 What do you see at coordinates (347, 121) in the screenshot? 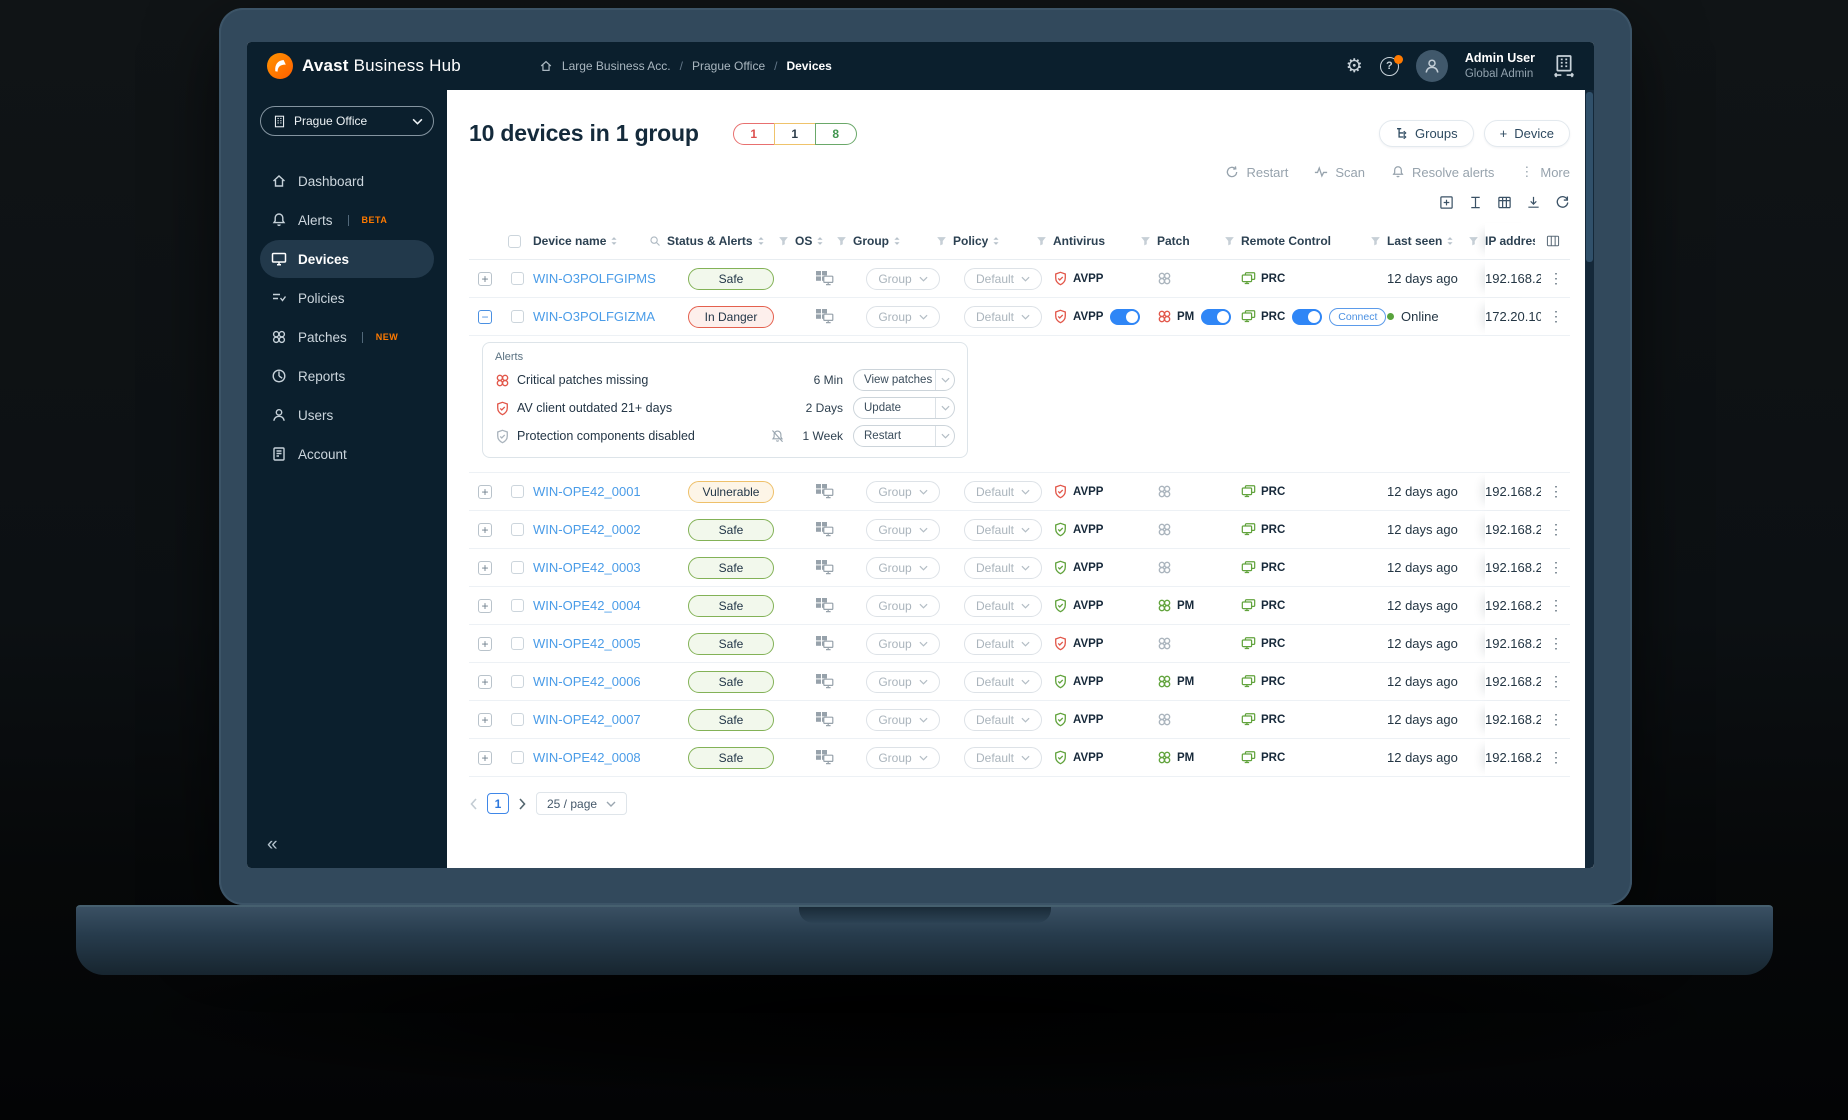
I see `location-selector: Prague Office` at bounding box center [347, 121].